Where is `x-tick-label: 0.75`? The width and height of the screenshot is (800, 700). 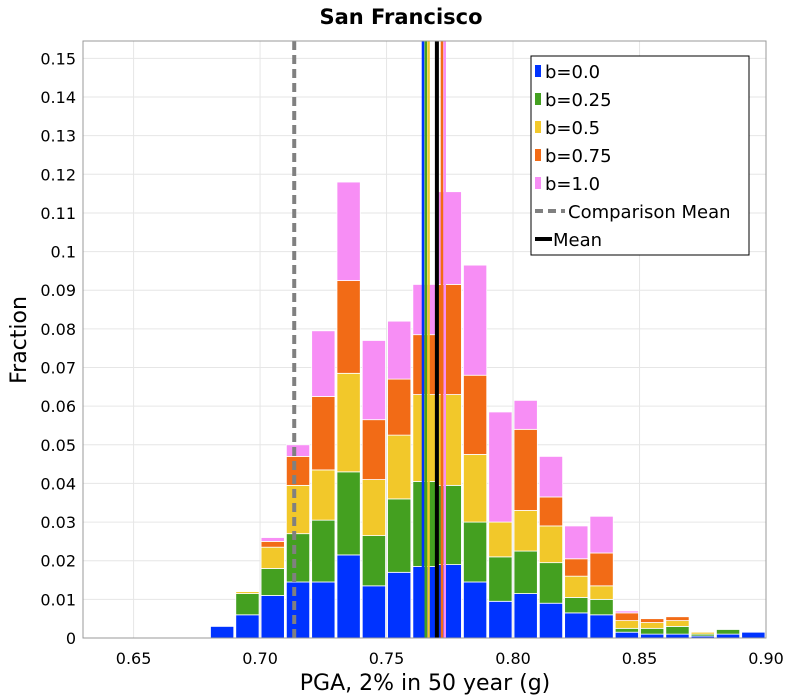 x-tick-label: 0.75 is located at coordinates (387, 658).